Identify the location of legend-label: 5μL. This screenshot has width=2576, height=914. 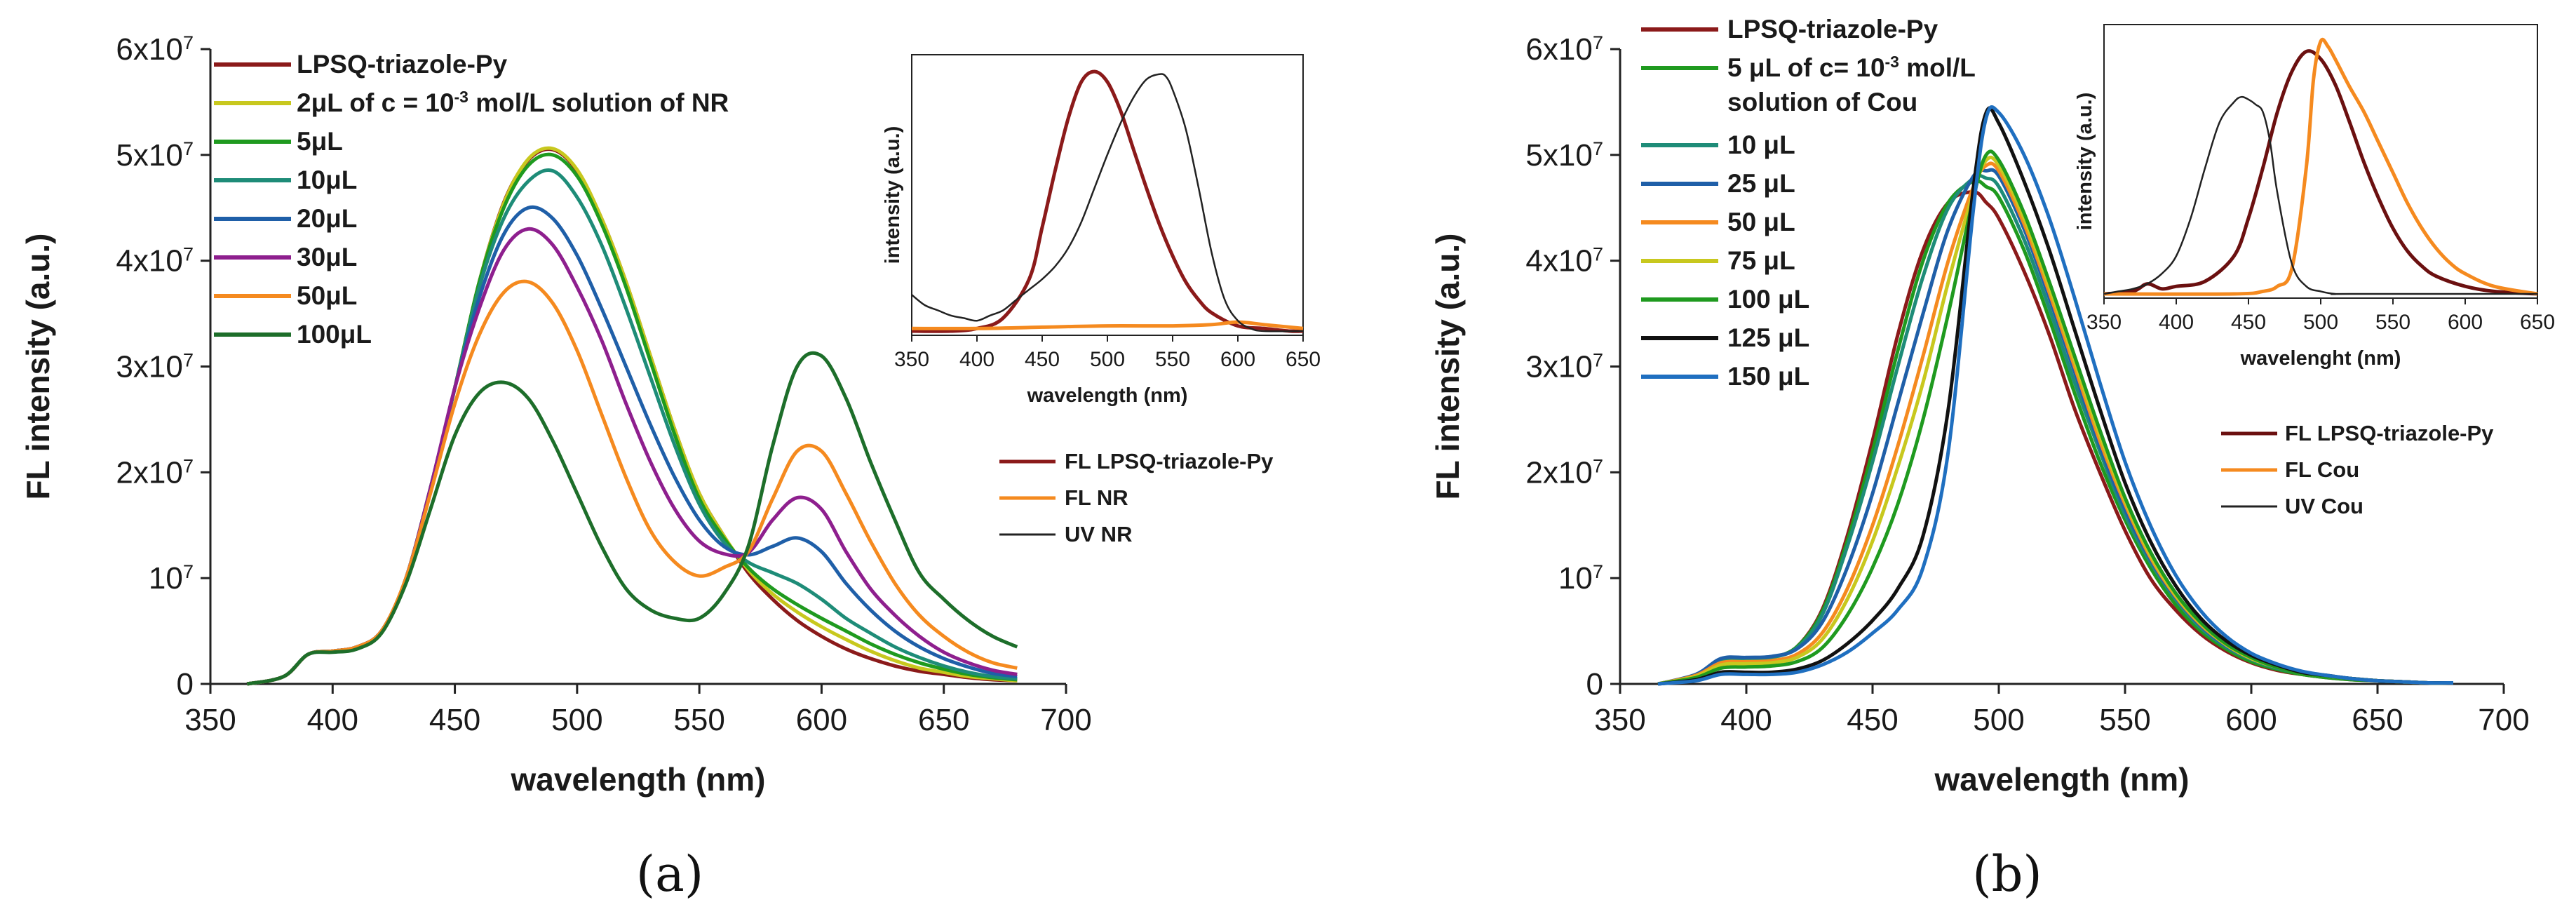
(320, 142).